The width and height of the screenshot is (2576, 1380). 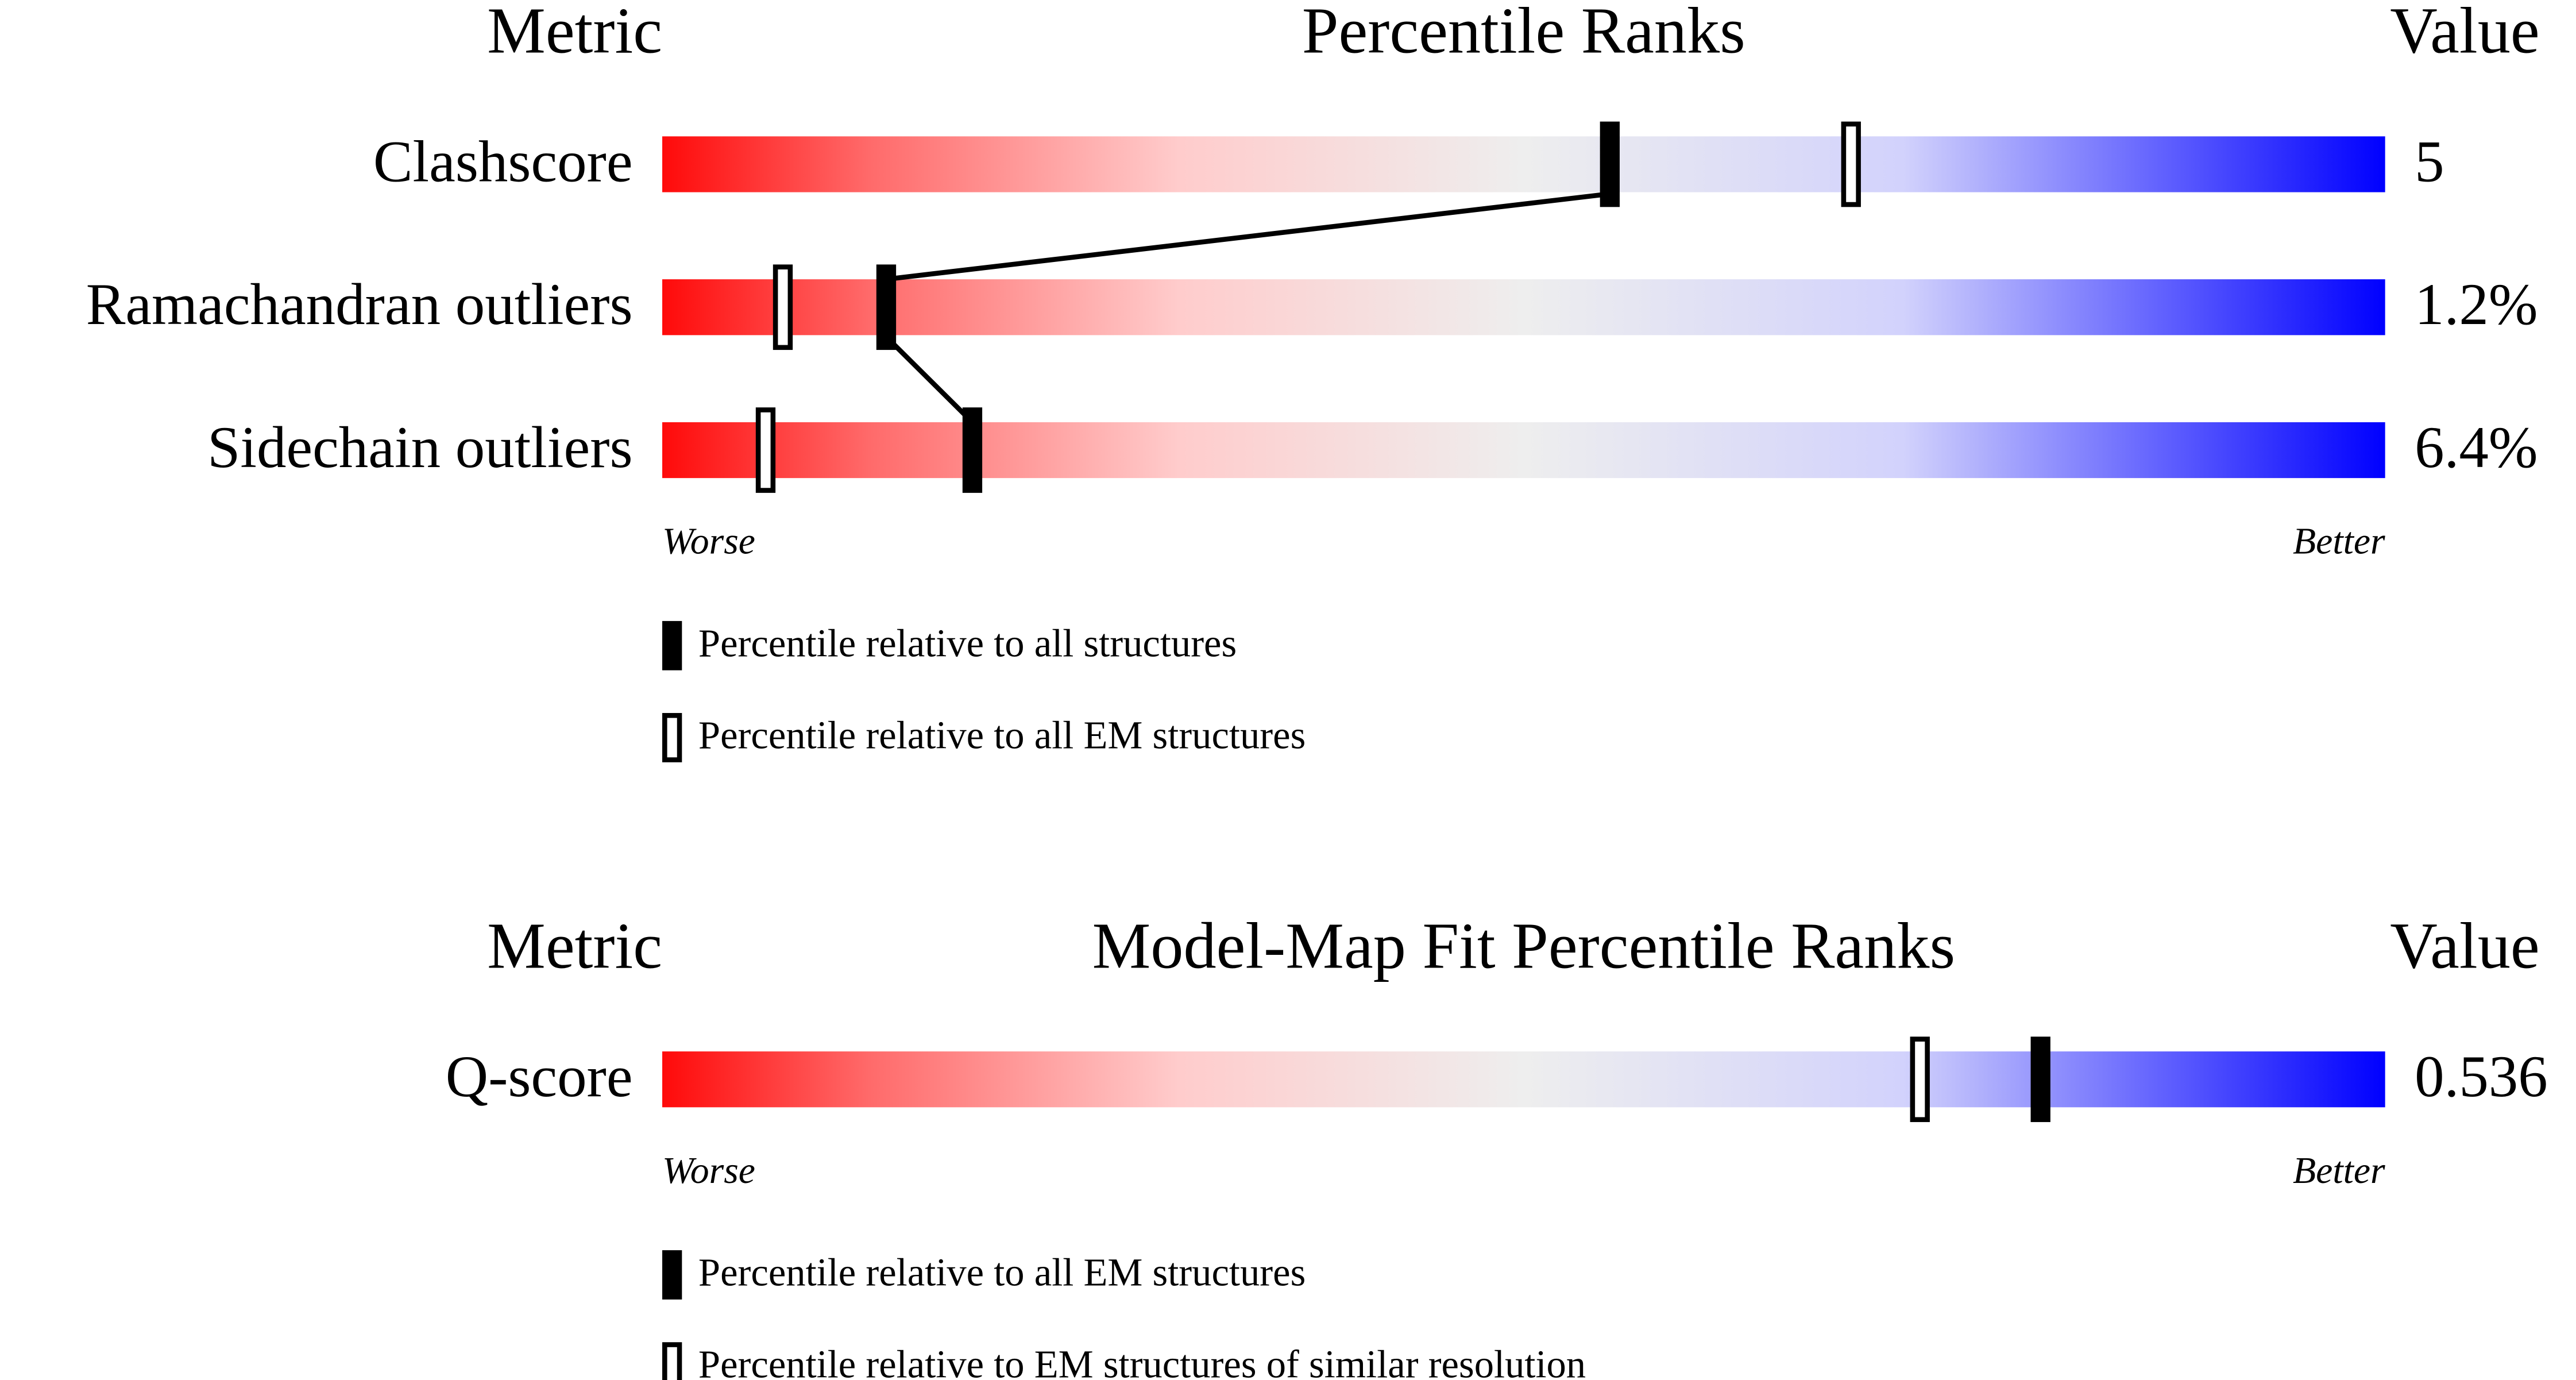 What do you see at coordinates (2481, 1076) in the screenshot?
I see `metric-value: 0.536` at bounding box center [2481, 1076].